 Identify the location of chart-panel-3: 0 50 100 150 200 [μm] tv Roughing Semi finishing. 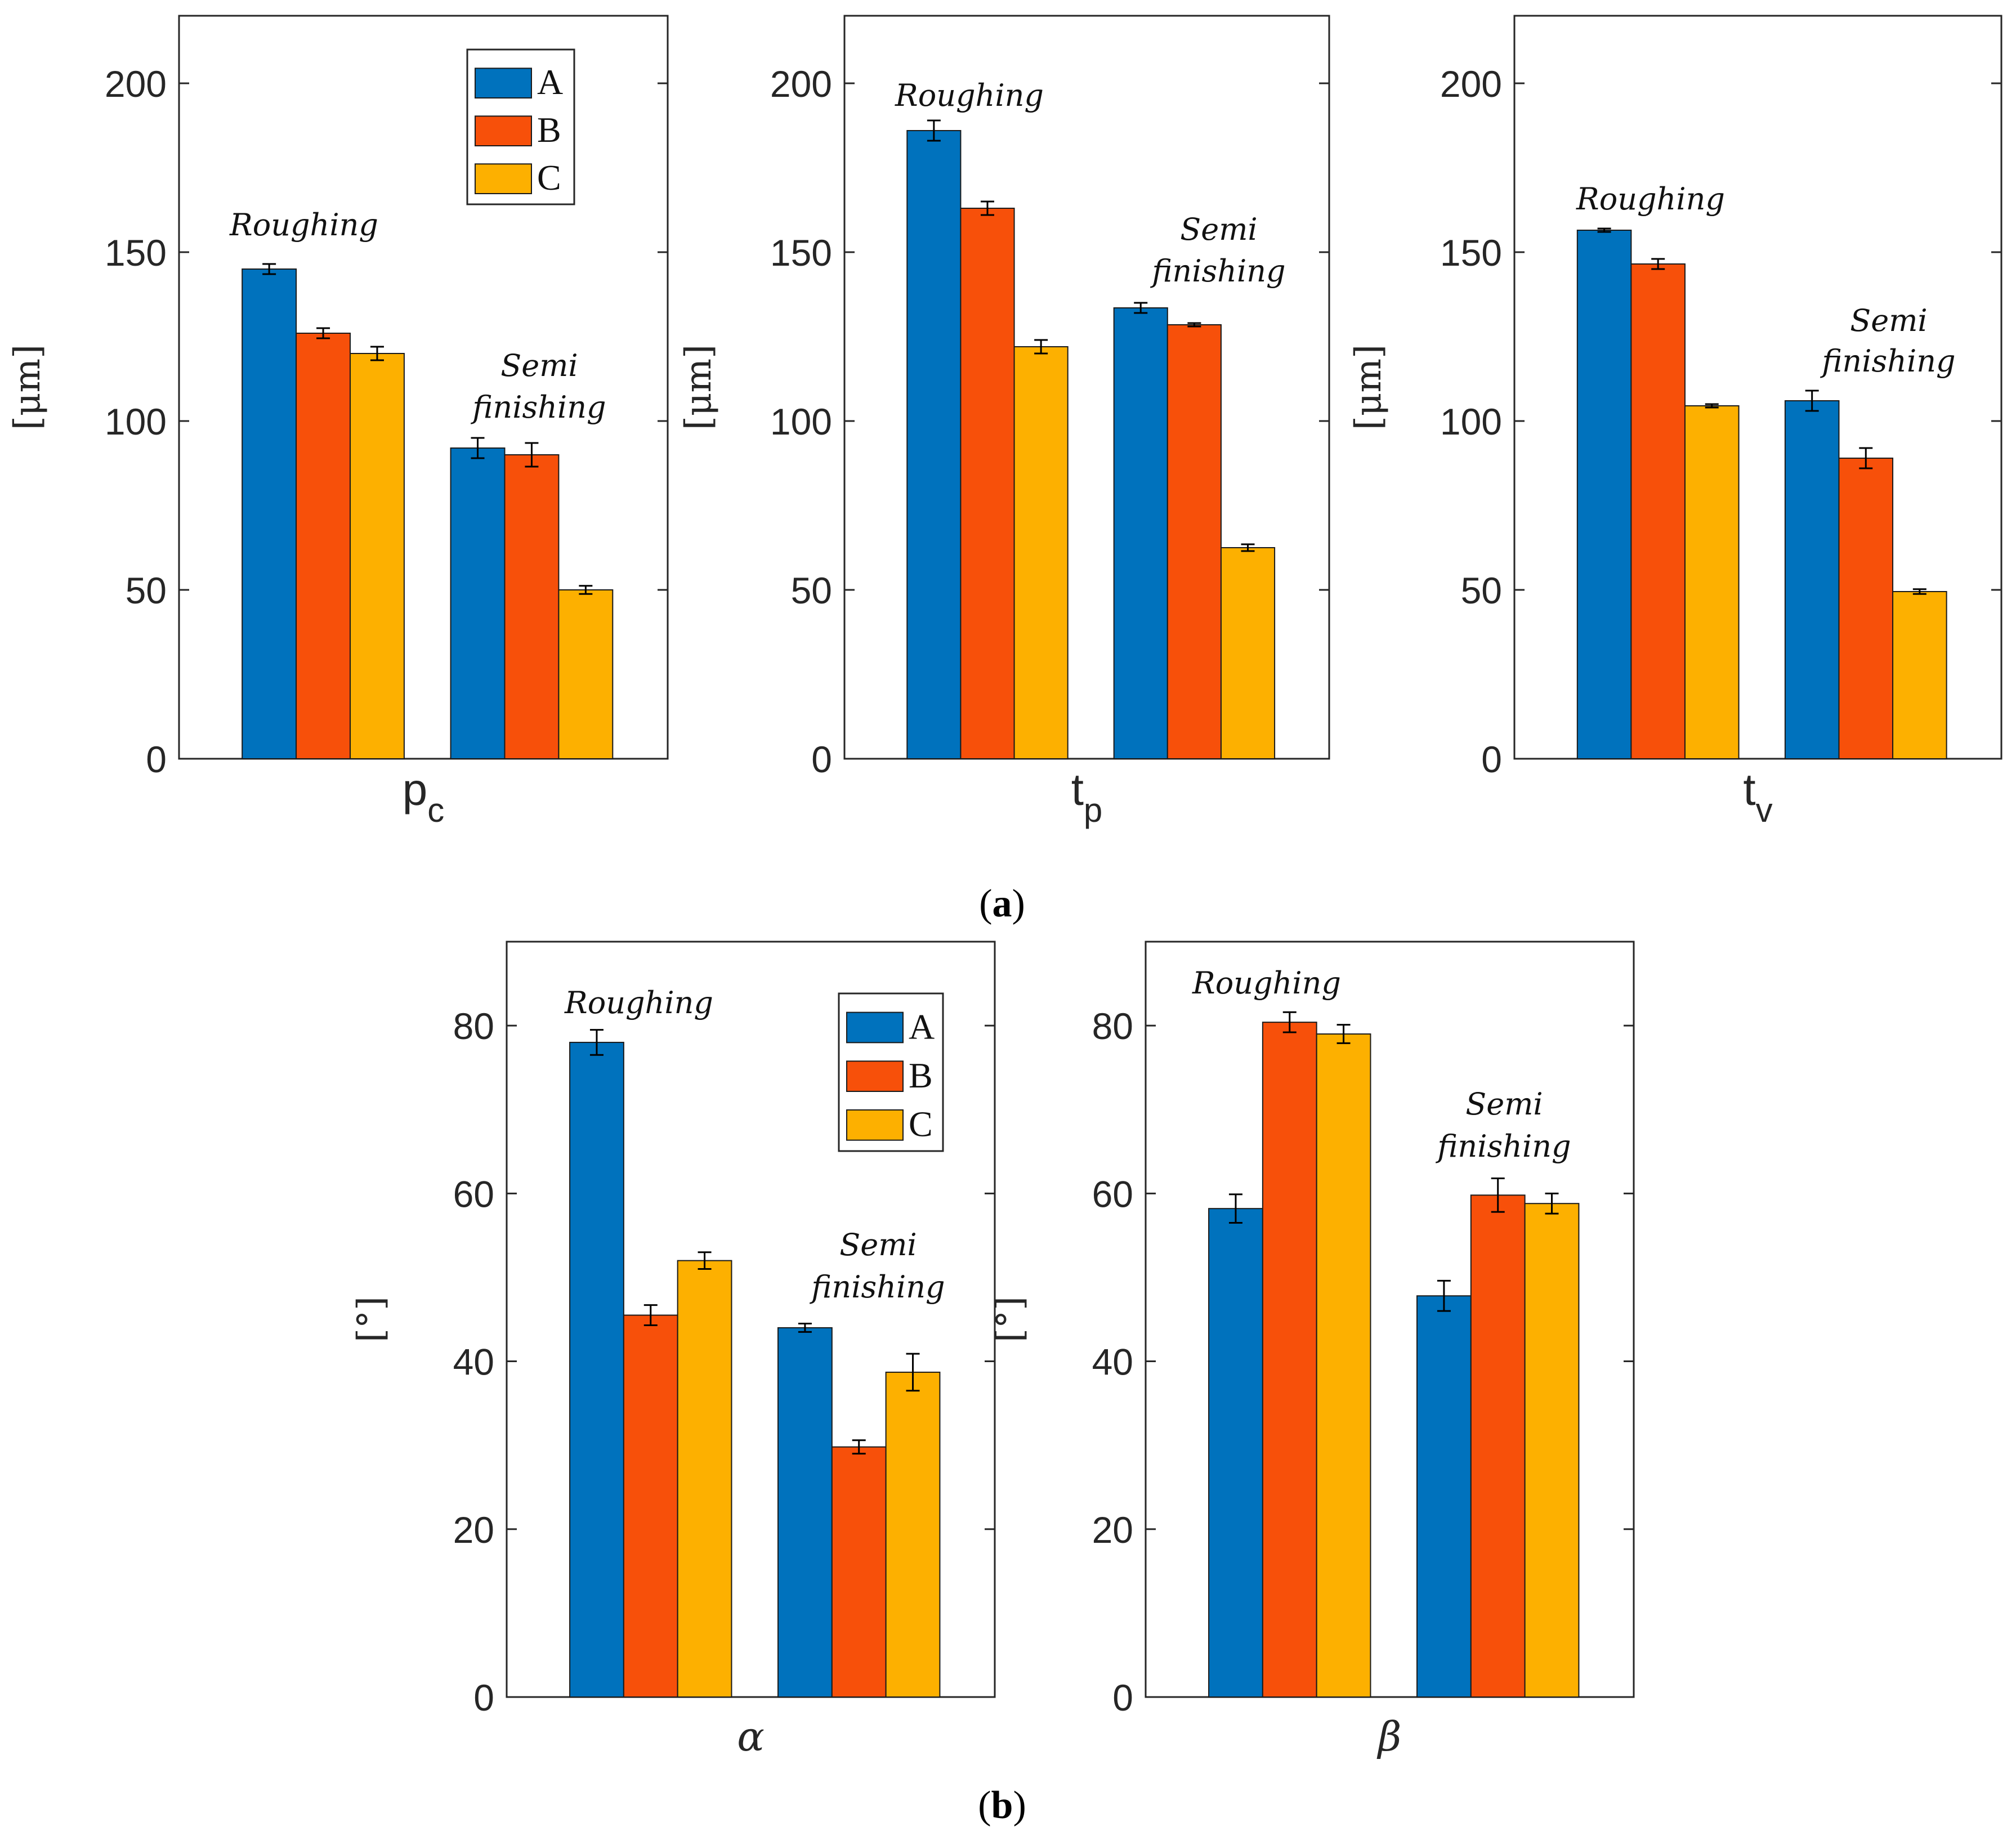
(1675, 422).